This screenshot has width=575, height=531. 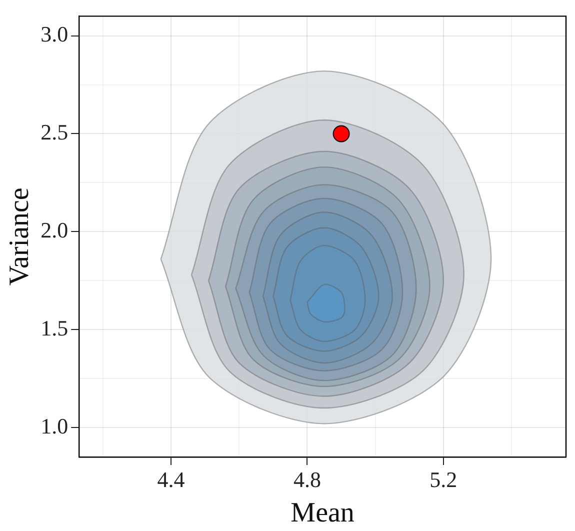 I want to click on x-tick-label: 5.2, so click(x=444, y=479).